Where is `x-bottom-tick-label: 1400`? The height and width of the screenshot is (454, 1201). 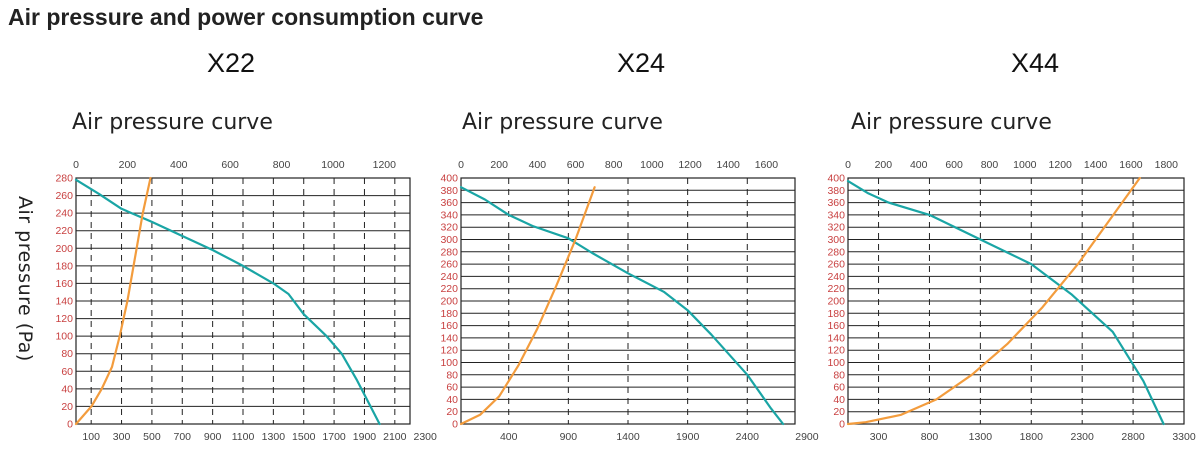 x-bottom-tick-label: 1400 is located at coordinates (628, 437).